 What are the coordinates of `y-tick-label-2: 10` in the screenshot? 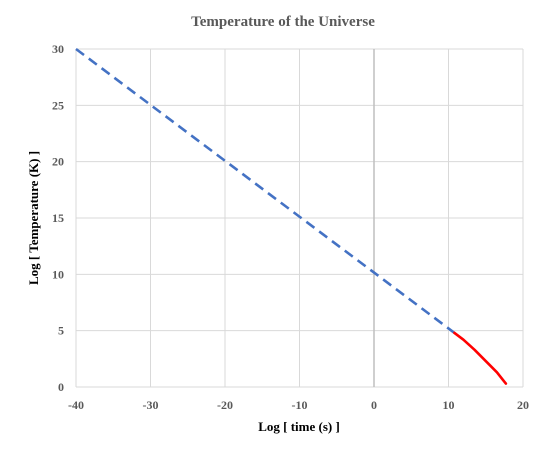 It's located at (58, 274).